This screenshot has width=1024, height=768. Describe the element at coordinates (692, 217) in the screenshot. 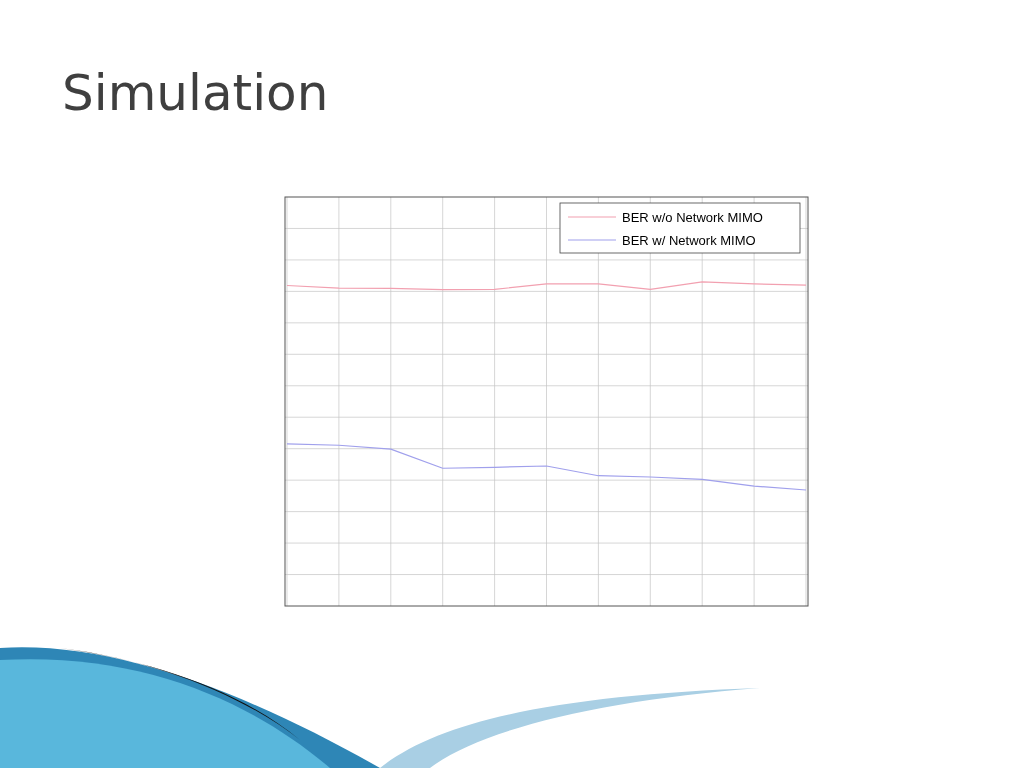

I see `legend-label: BER w/o Network MIMO` at that location.